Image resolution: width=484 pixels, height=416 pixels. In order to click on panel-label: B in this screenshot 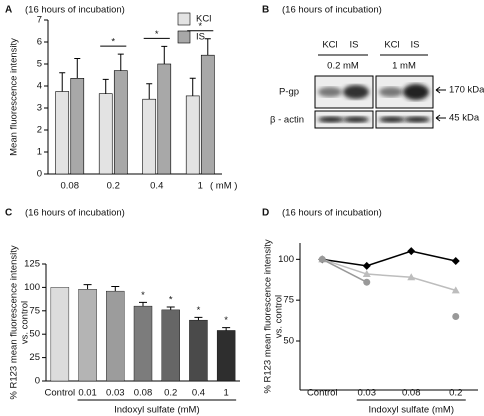, I will do `click(265, 10)`.